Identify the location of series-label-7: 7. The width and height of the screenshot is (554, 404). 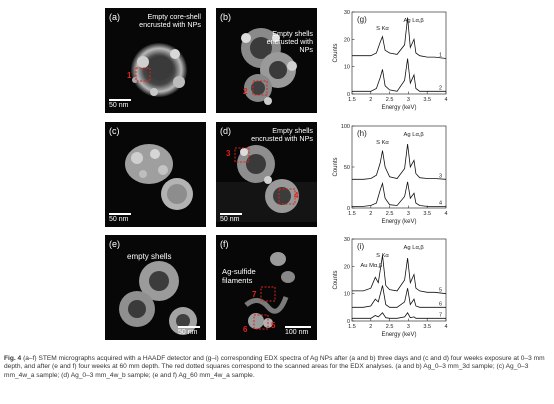
(440, 315).